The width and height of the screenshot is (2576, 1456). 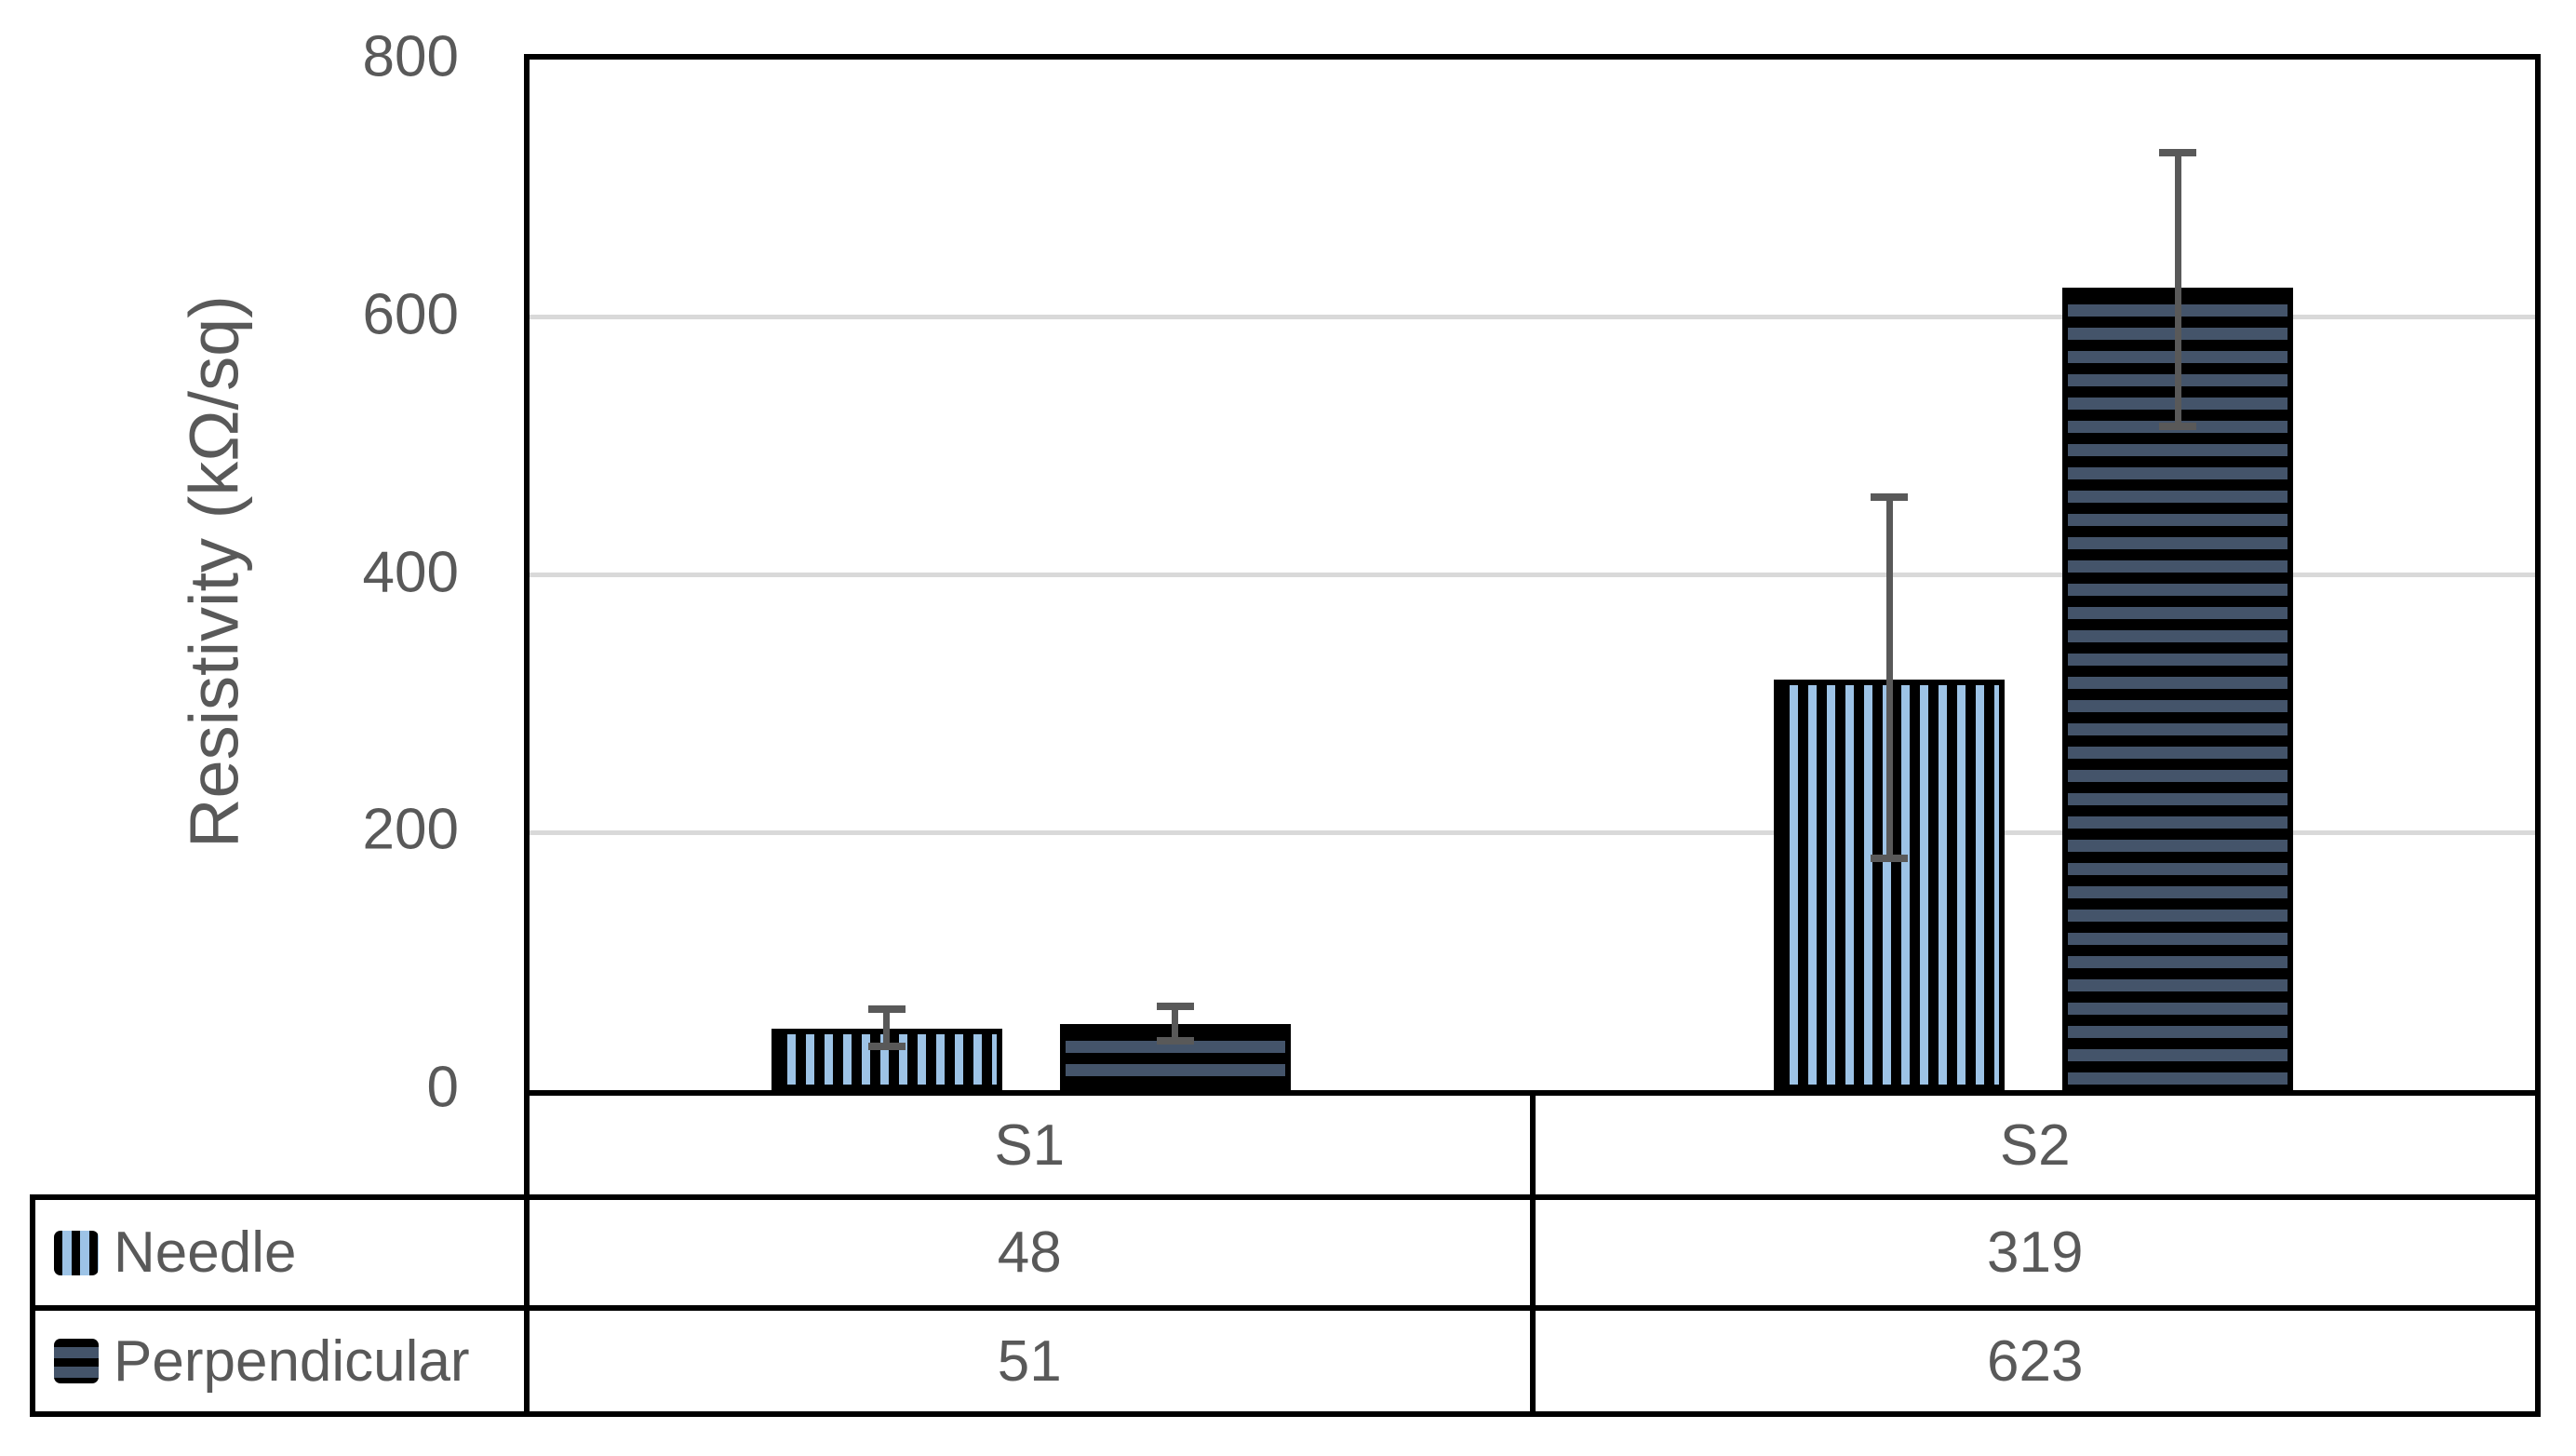 What do you see at coordinates (1033, 1145) in the screenshot?
I see `category-label-s1: S1` at bounding box center [1033, 1145].